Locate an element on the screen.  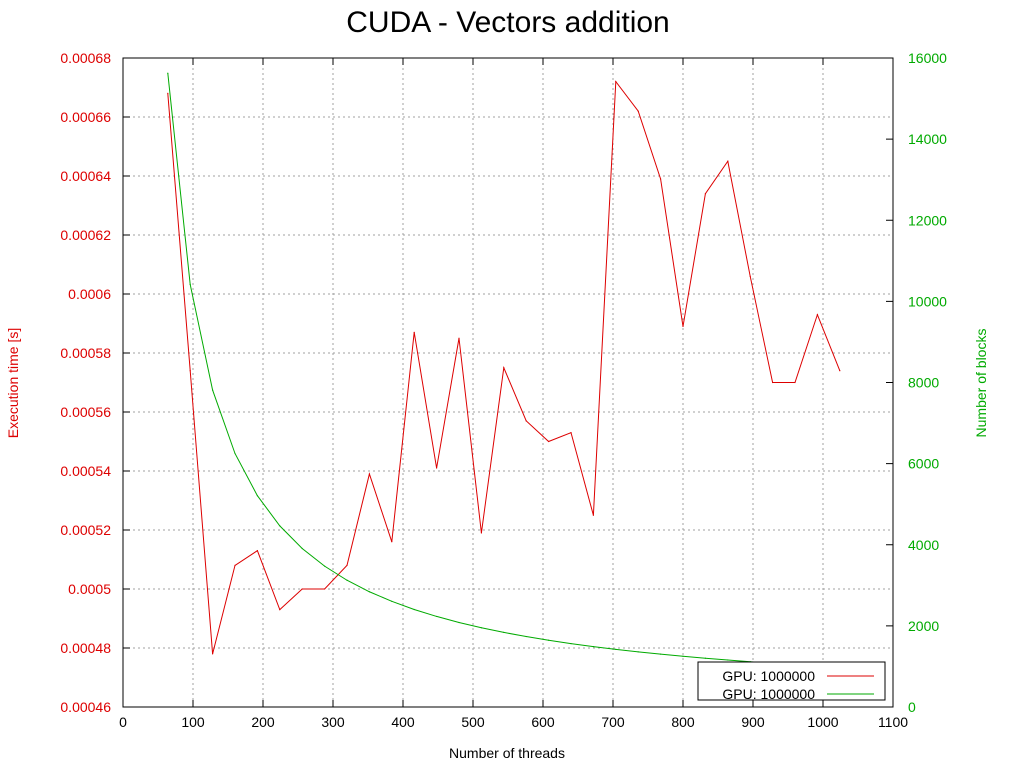
y-tick-label: 0.00052 is located at coordinates (85, 530).